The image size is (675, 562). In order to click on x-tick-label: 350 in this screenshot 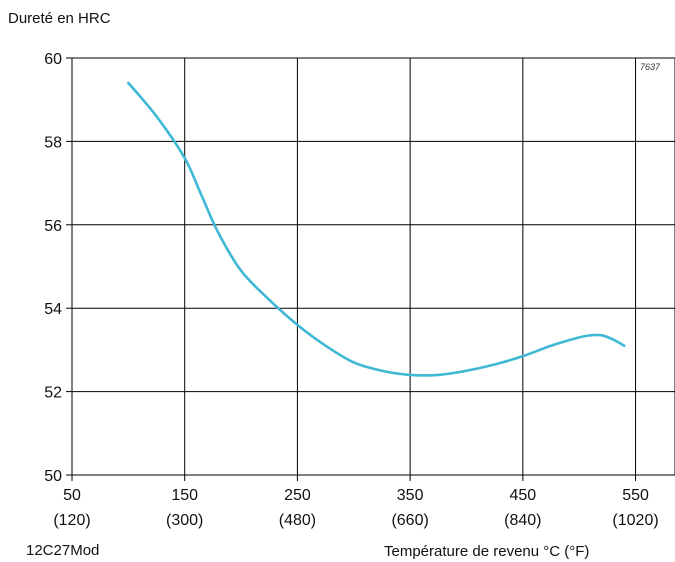, I will do `click(410, 495)`.